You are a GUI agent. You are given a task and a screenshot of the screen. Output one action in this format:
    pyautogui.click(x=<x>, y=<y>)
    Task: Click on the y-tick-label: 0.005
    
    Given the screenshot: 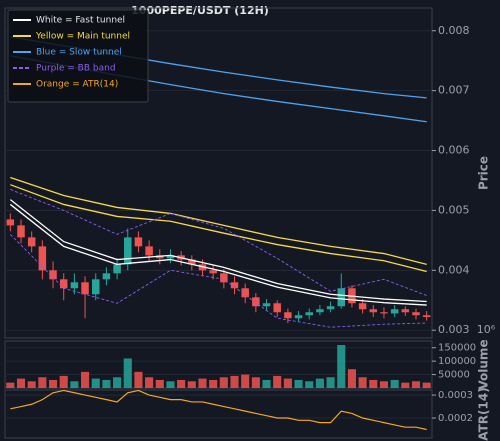 What is the action you would take?
    pyautogui.click(x=454, y=209)
    